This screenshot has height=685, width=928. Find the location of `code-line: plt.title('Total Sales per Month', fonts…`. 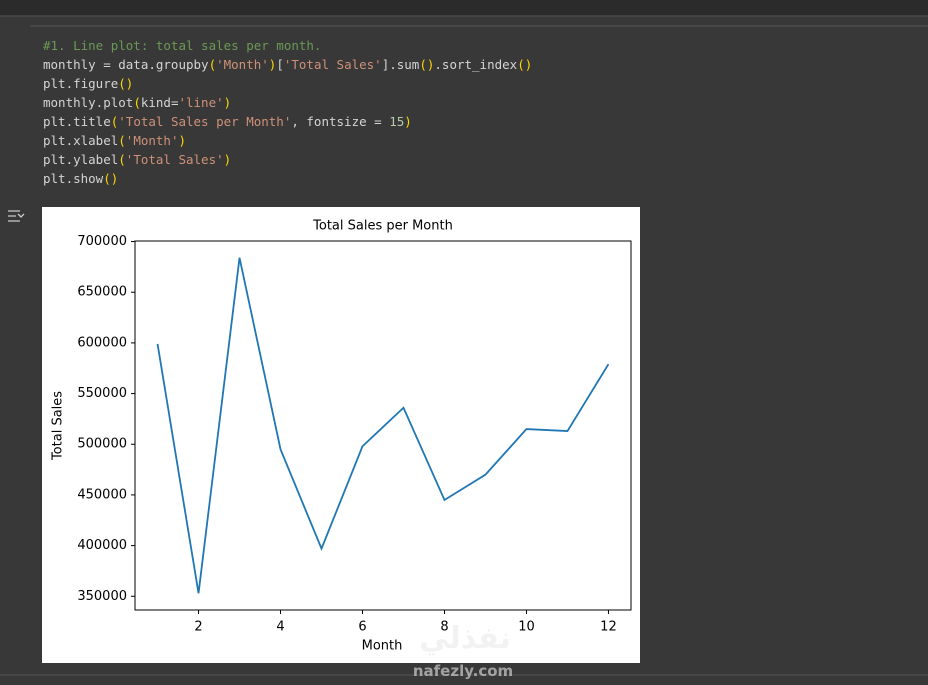

code-line: plt.title('Total Sales per Month', fonts… is located at coordinates (227, 121).